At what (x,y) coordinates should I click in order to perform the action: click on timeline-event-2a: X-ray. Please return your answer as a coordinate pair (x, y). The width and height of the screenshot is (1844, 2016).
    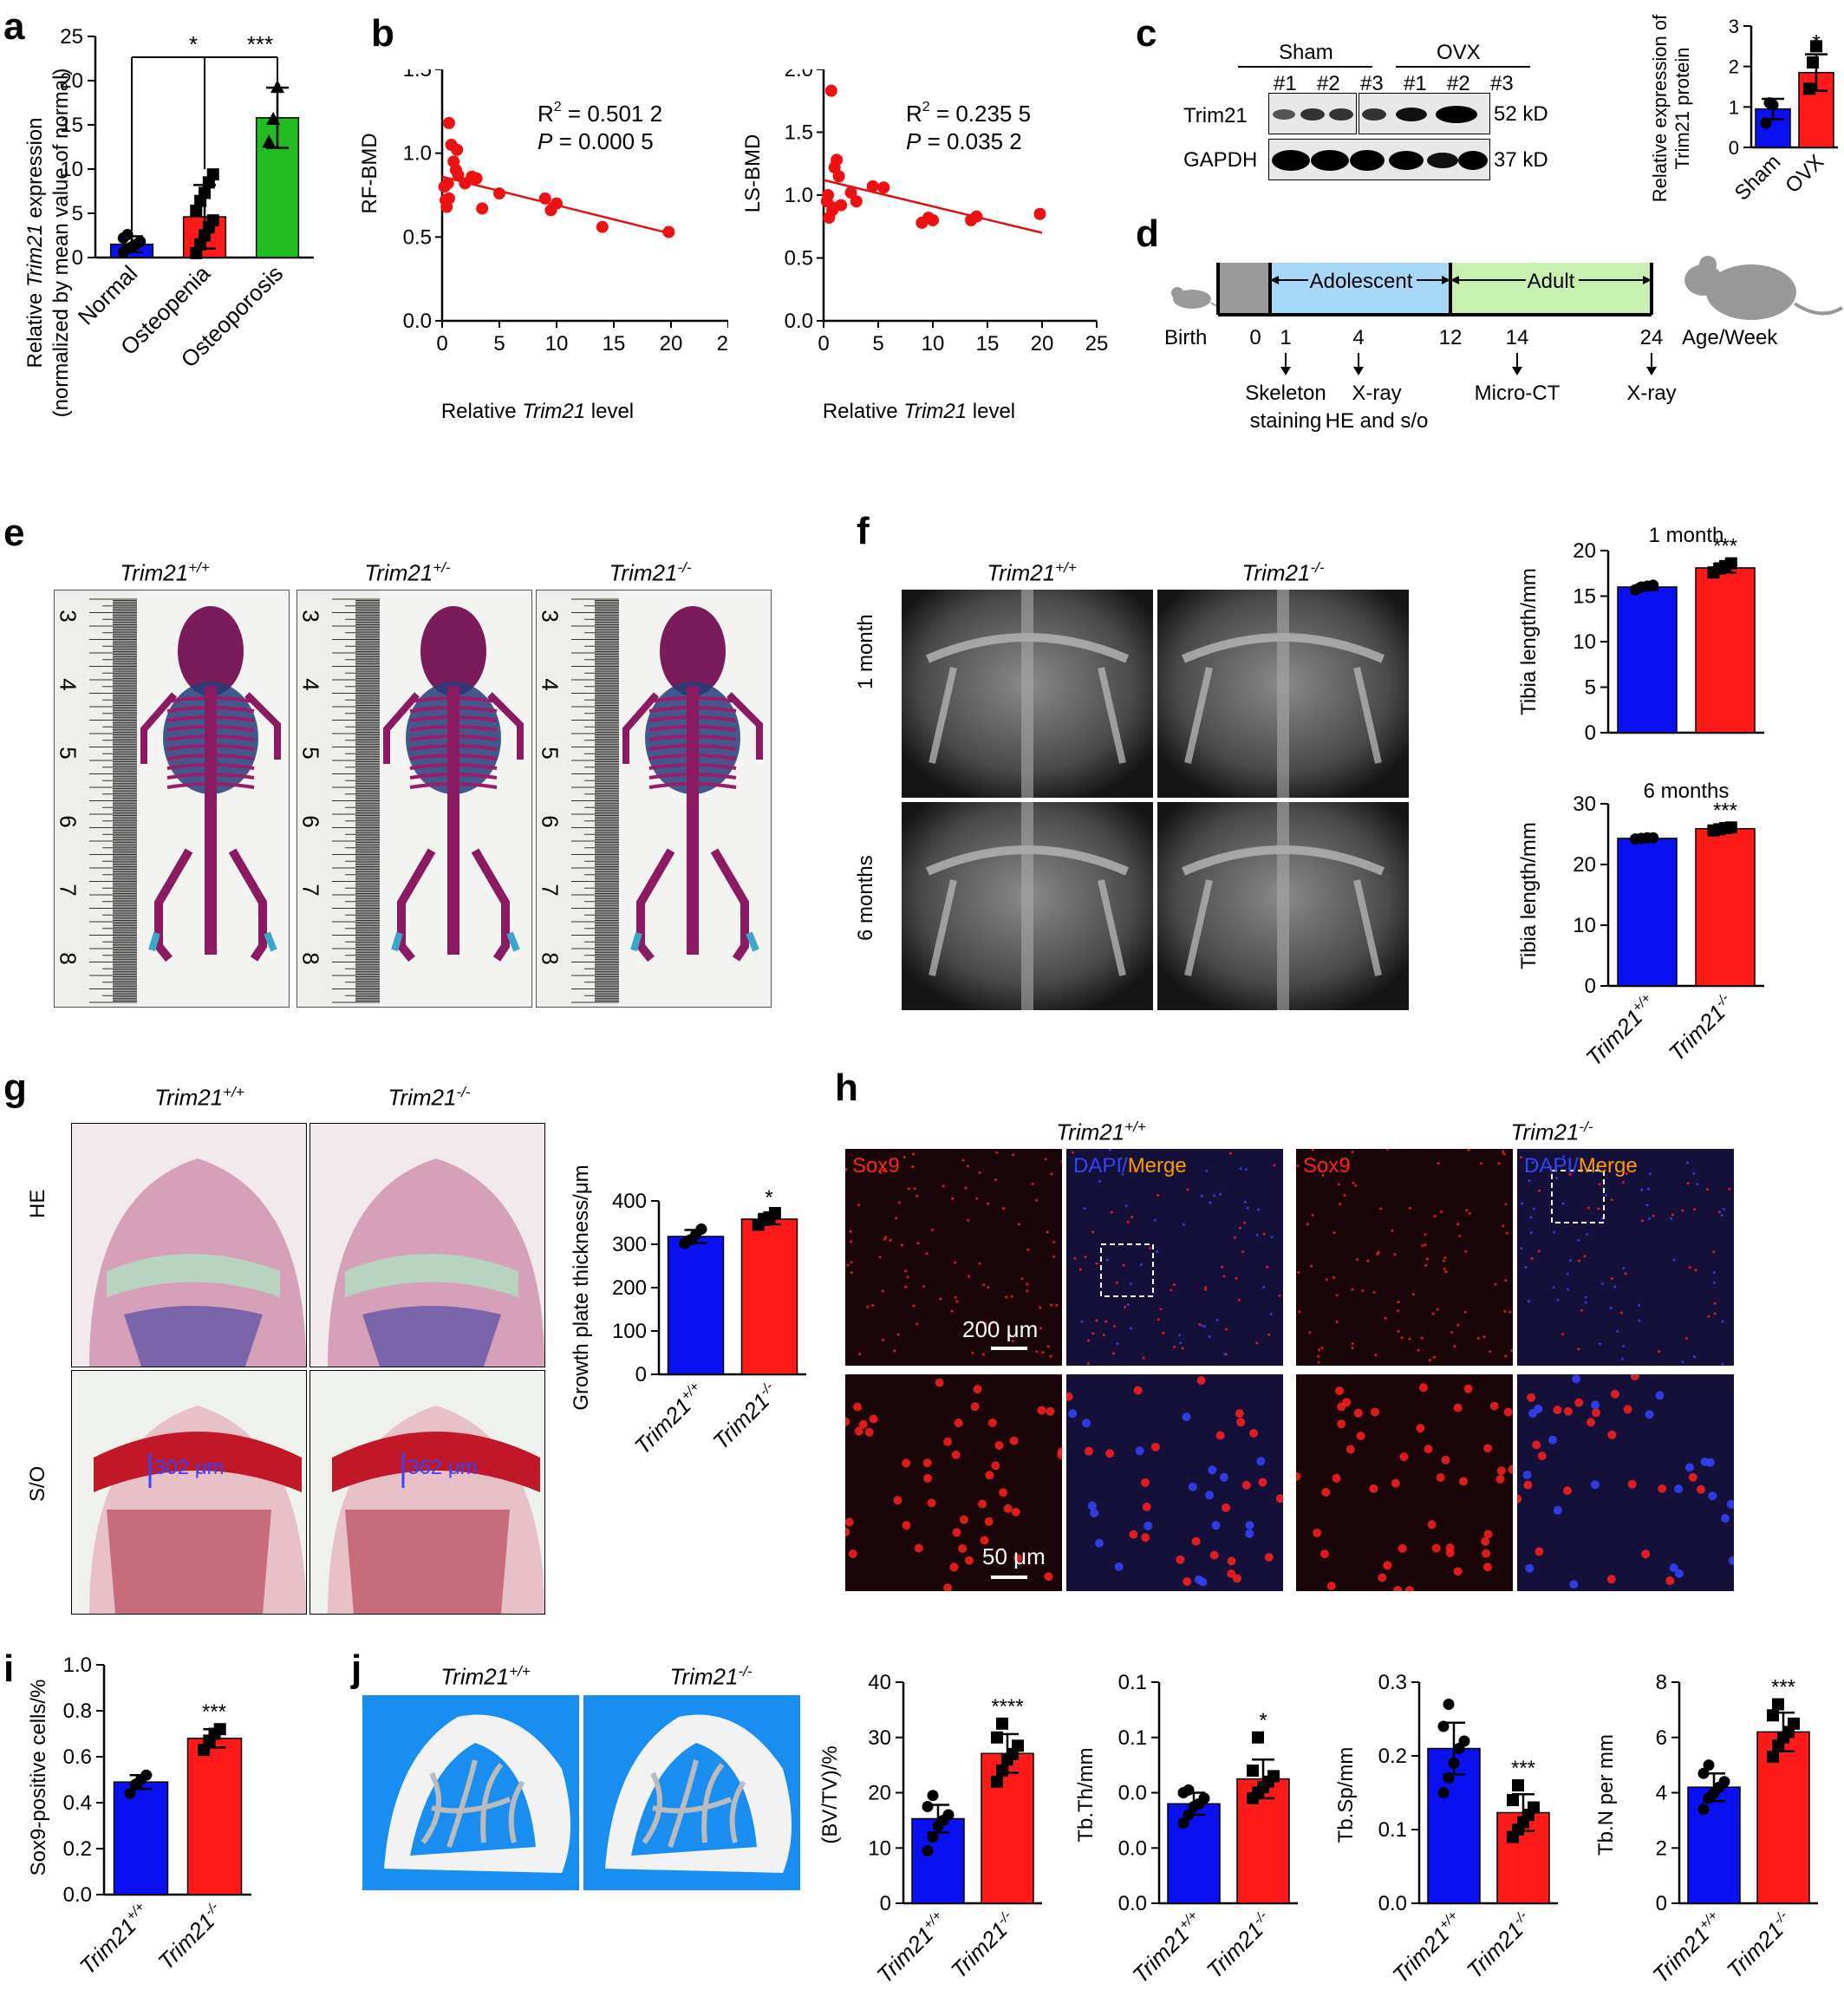
    Looking at the image, I should click on (1376, 393).